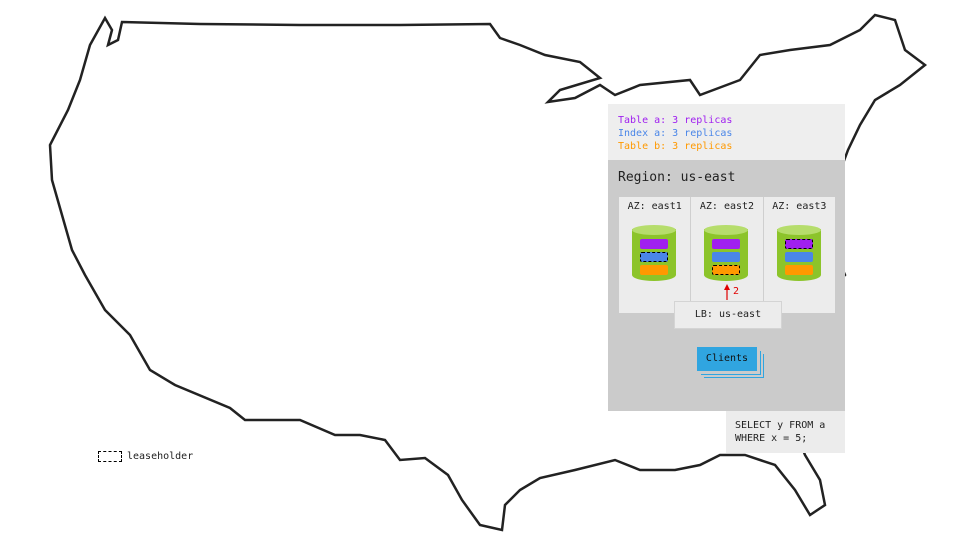 The image size is (960, 540). What do you see at coordinates (677, 177) in the screenshot?
I see `region-title: Region: us-east` at bounding box center [677, 177].